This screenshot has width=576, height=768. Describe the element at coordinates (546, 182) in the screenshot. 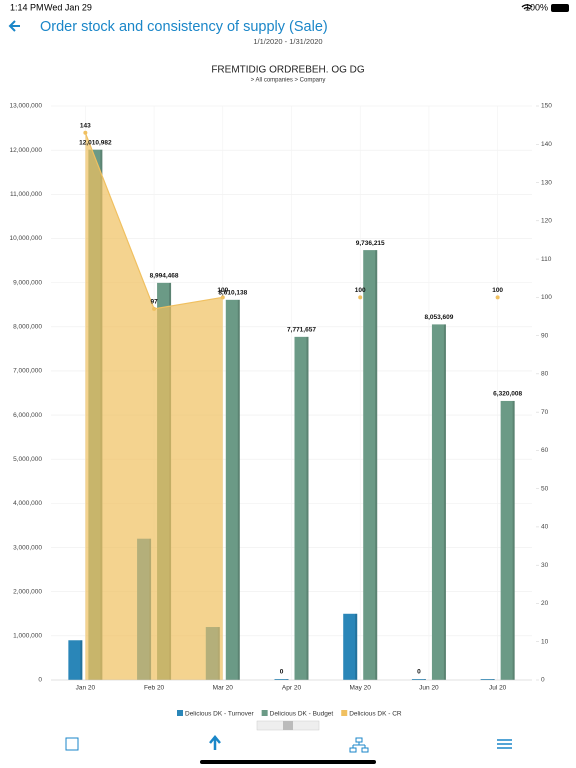

I see `y2-tick-label: 130` at that location.